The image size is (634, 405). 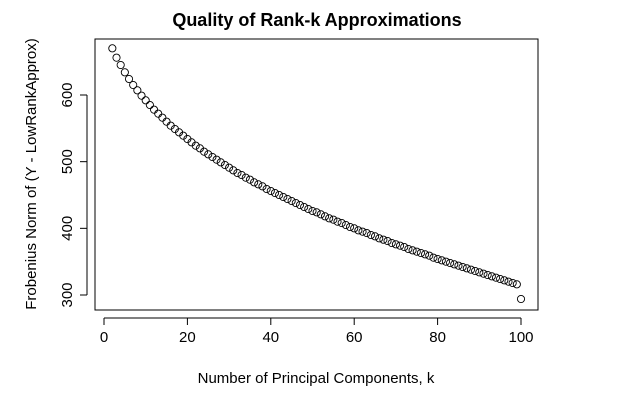 I want to click on x-tick-label: 60, so click(x=354, y=337).